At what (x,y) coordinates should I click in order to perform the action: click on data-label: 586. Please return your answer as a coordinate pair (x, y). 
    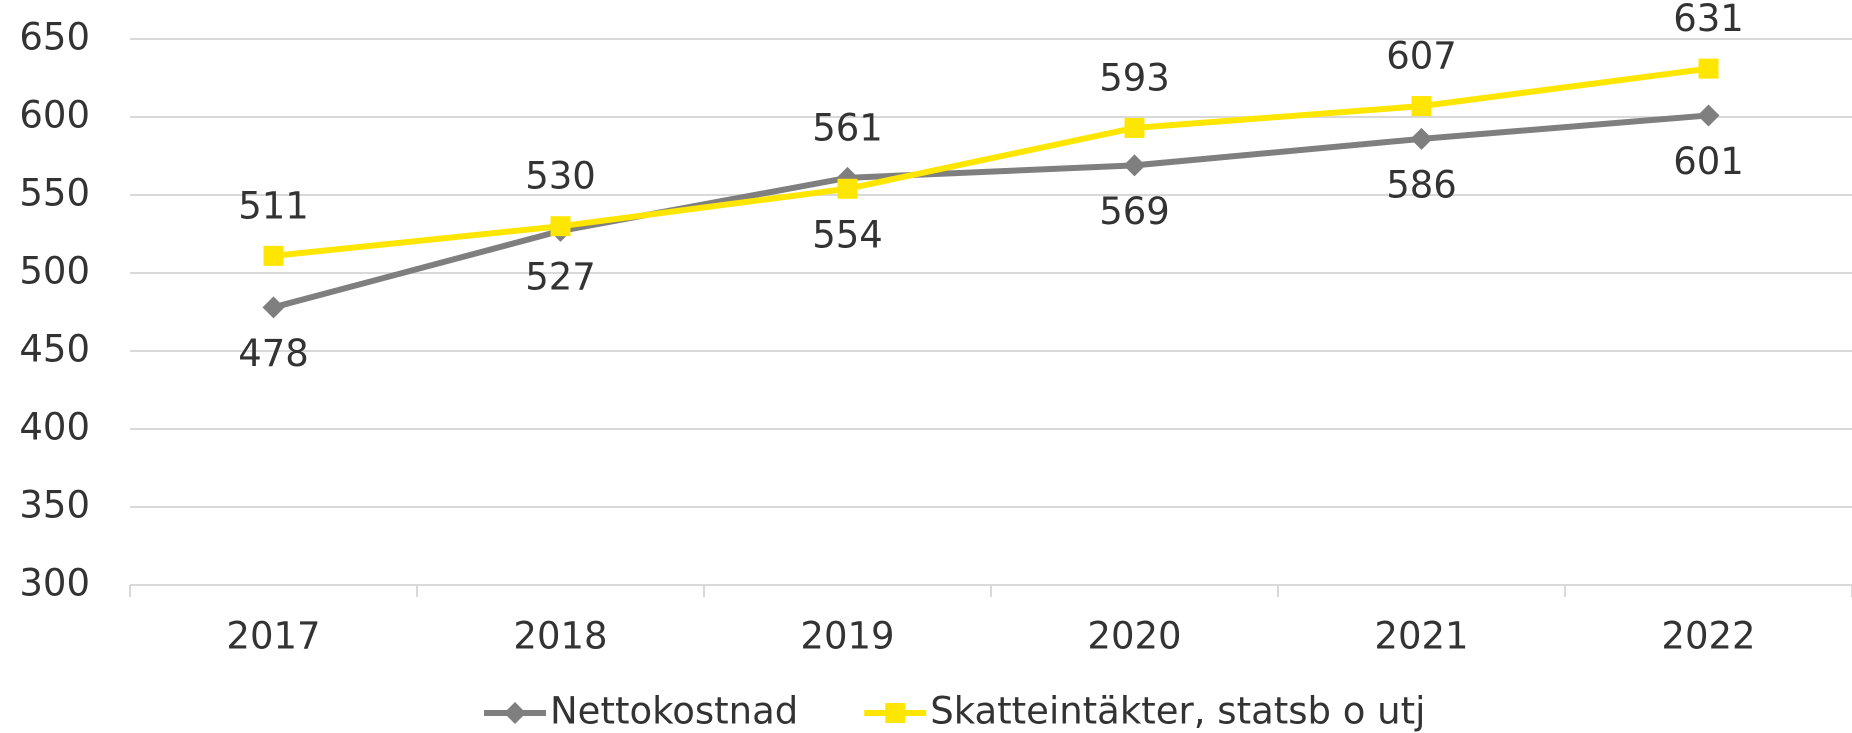
    Looking at the image, I should click on (1421, 184).